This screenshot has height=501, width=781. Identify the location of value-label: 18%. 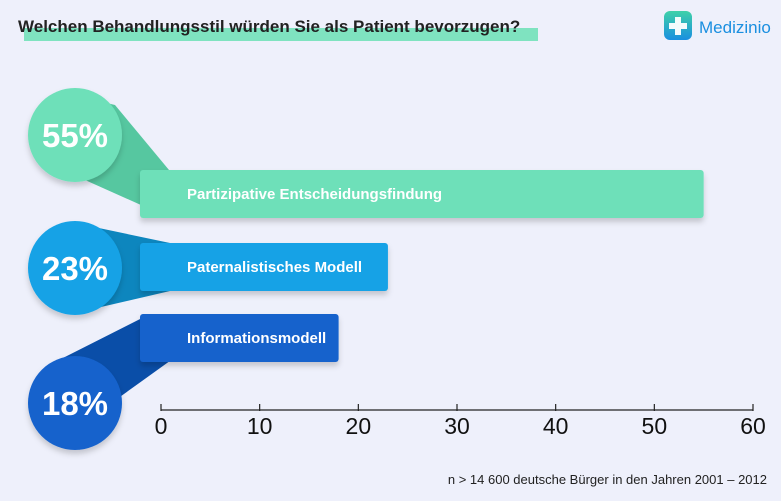
(75, 403).